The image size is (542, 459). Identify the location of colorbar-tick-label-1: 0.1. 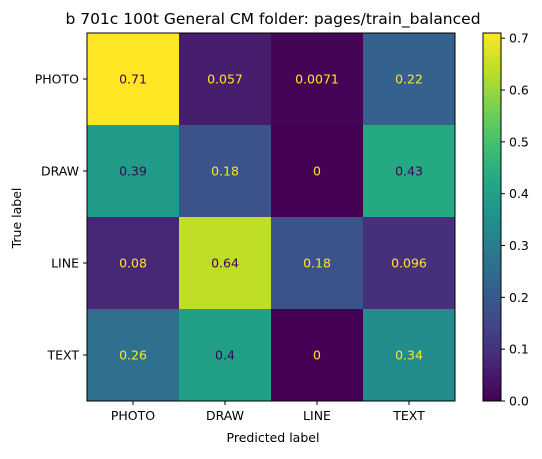
(519, 349).